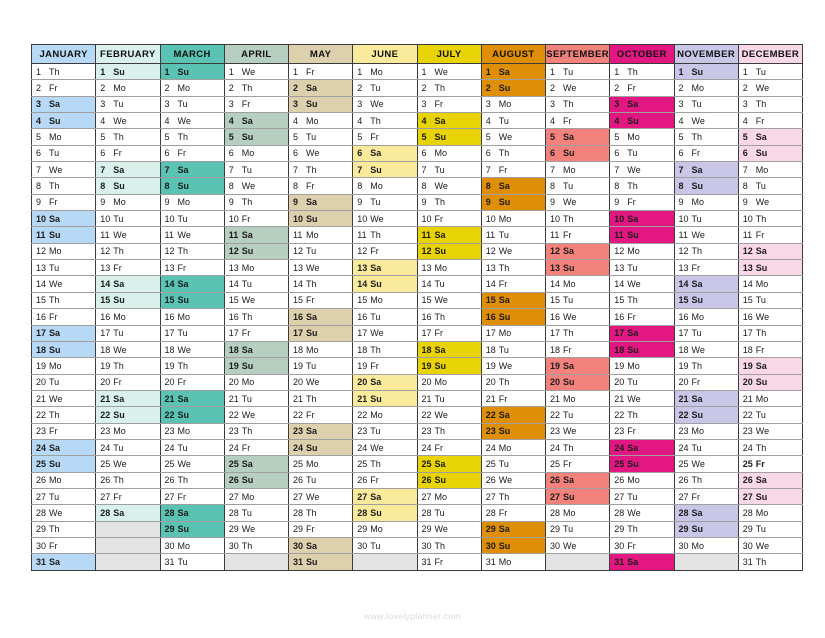 This screenshot has height=638, width=825. I want to click on day-cell-september-16: 16 We, so click(577, 317).